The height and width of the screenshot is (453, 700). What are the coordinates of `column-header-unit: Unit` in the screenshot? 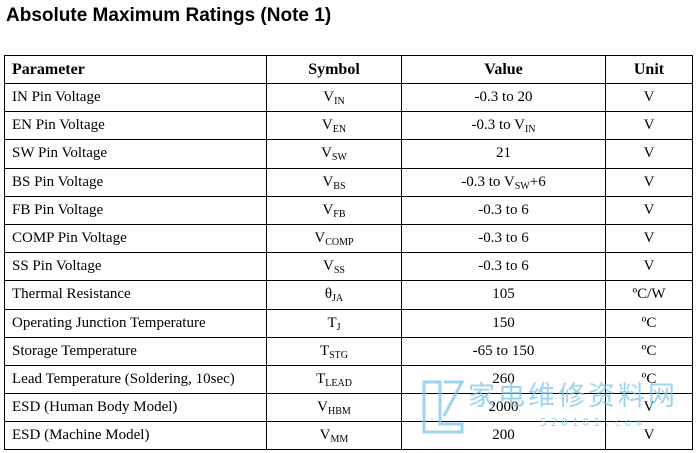 It's located at (649, 69).